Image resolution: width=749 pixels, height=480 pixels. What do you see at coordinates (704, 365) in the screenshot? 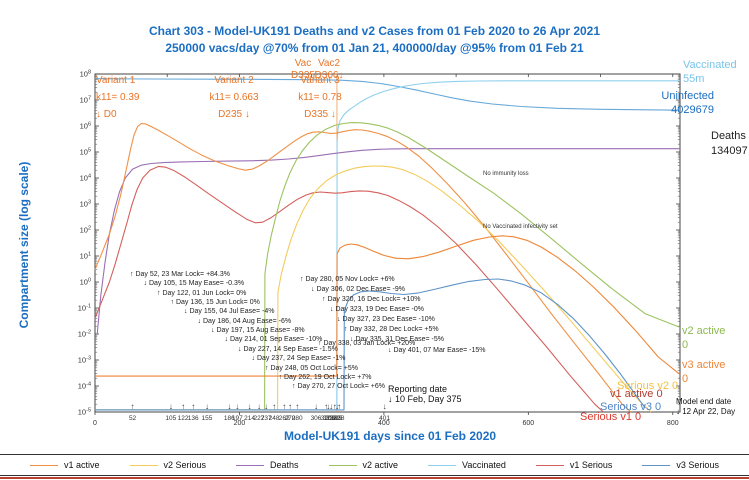
I see `end-label-v3-active: v3 active` at bounding box center [704, 365].